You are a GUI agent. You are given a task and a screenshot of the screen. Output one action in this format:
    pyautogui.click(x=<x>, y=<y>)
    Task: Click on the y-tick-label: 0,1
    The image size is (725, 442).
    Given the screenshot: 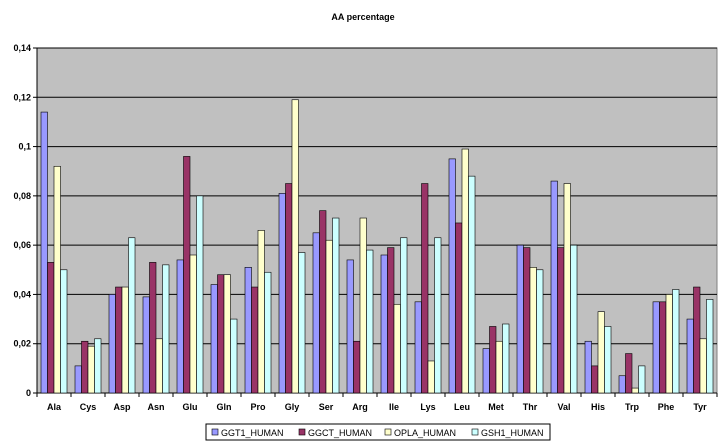 What is the action you would take?
    pyautogui.click(x=24, y=147)
    